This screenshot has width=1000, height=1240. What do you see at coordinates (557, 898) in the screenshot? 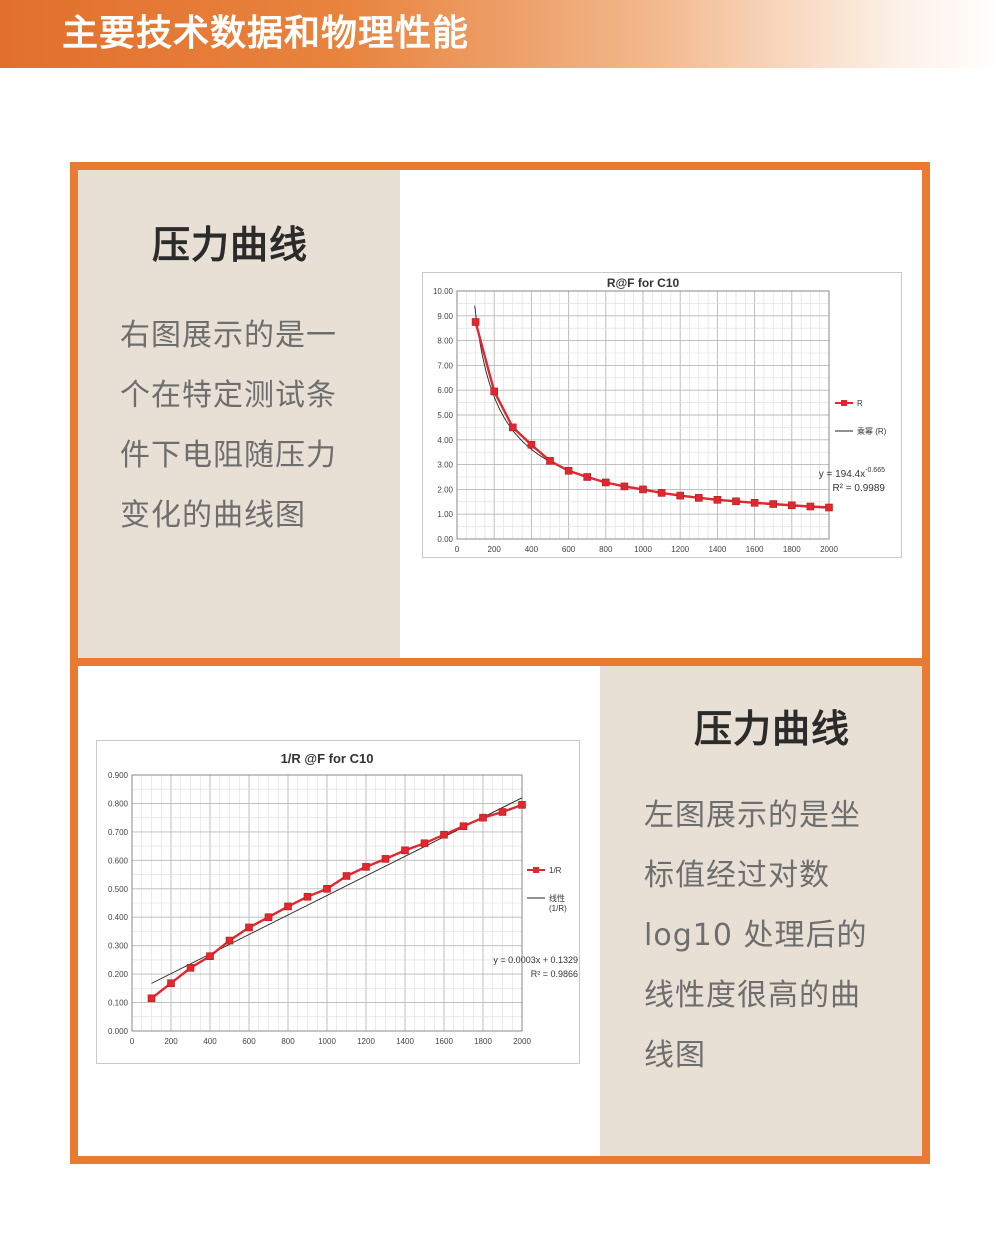
I see `legend-trend-label: 线性` at bounding box center [557, 898].